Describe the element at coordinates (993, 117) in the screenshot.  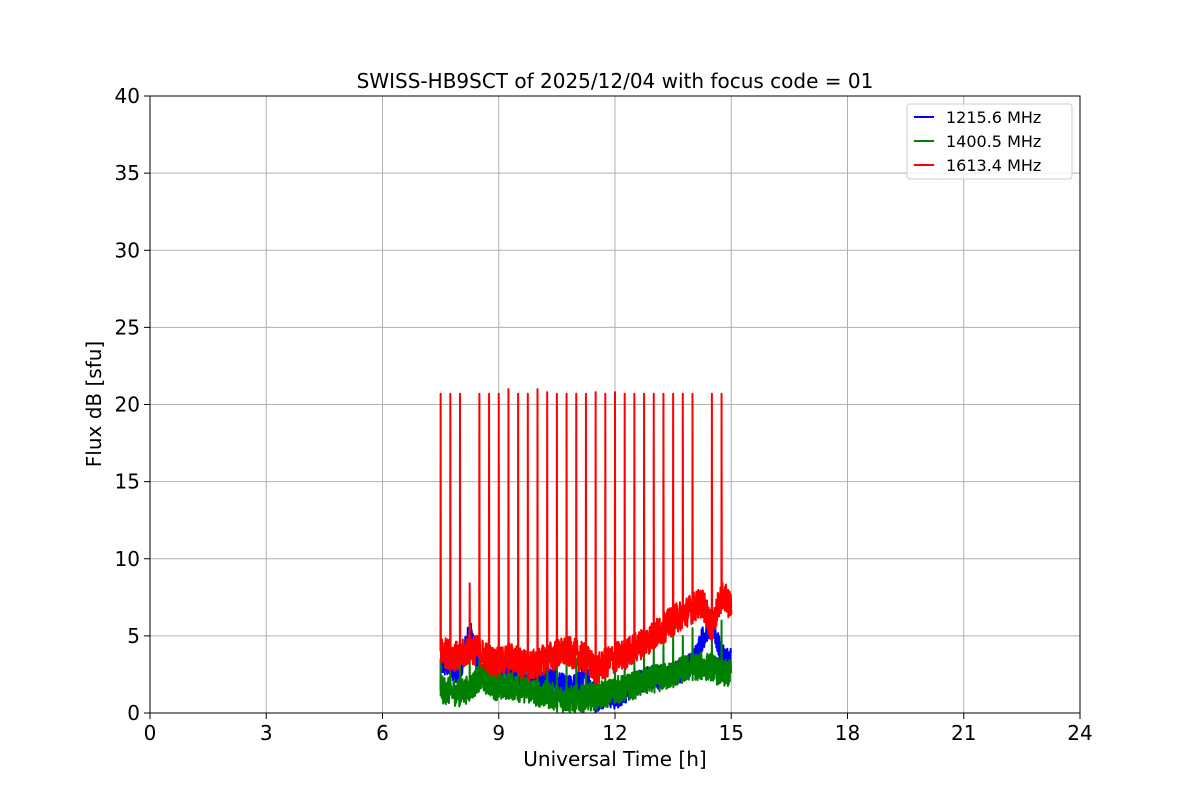
I see `legend-label-1215: 1215.6 MHz` at that location.